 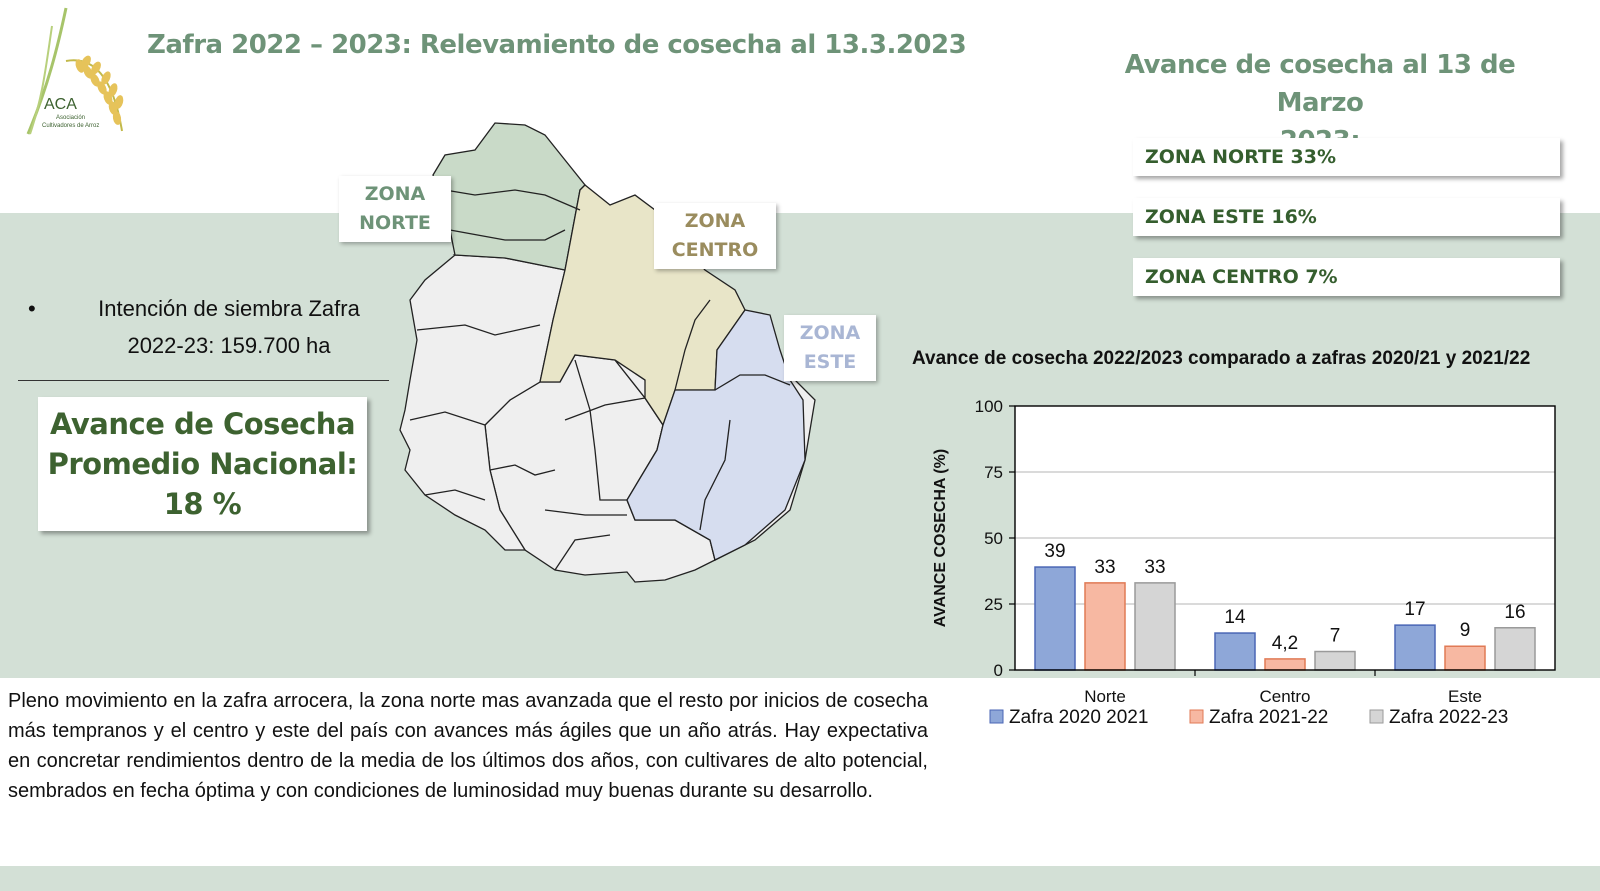 I want to click on map-label-este-line-1: ZONA, so click(x=830, y=333).